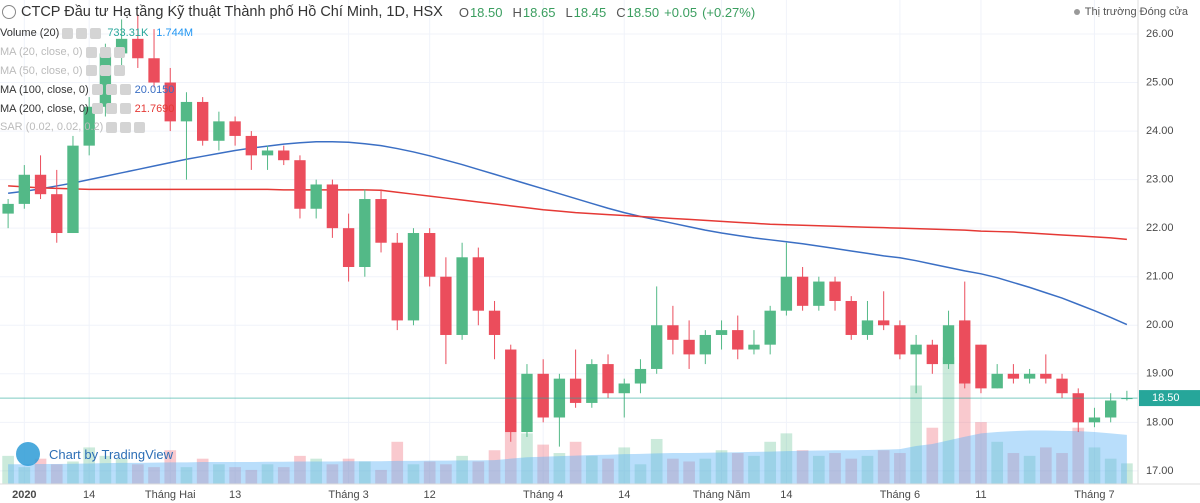 This screenshot has height=503, width=1200. I want to click on ohlc-key: C, so click(621, 12).